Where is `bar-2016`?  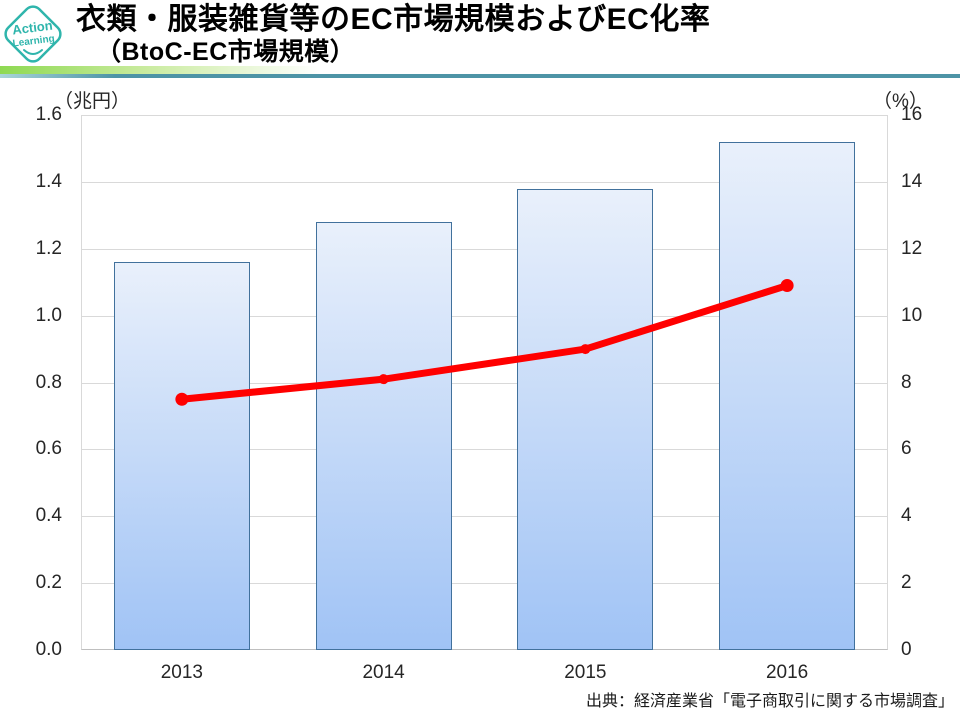
bar-2016 is located at coordinates (787, 395).